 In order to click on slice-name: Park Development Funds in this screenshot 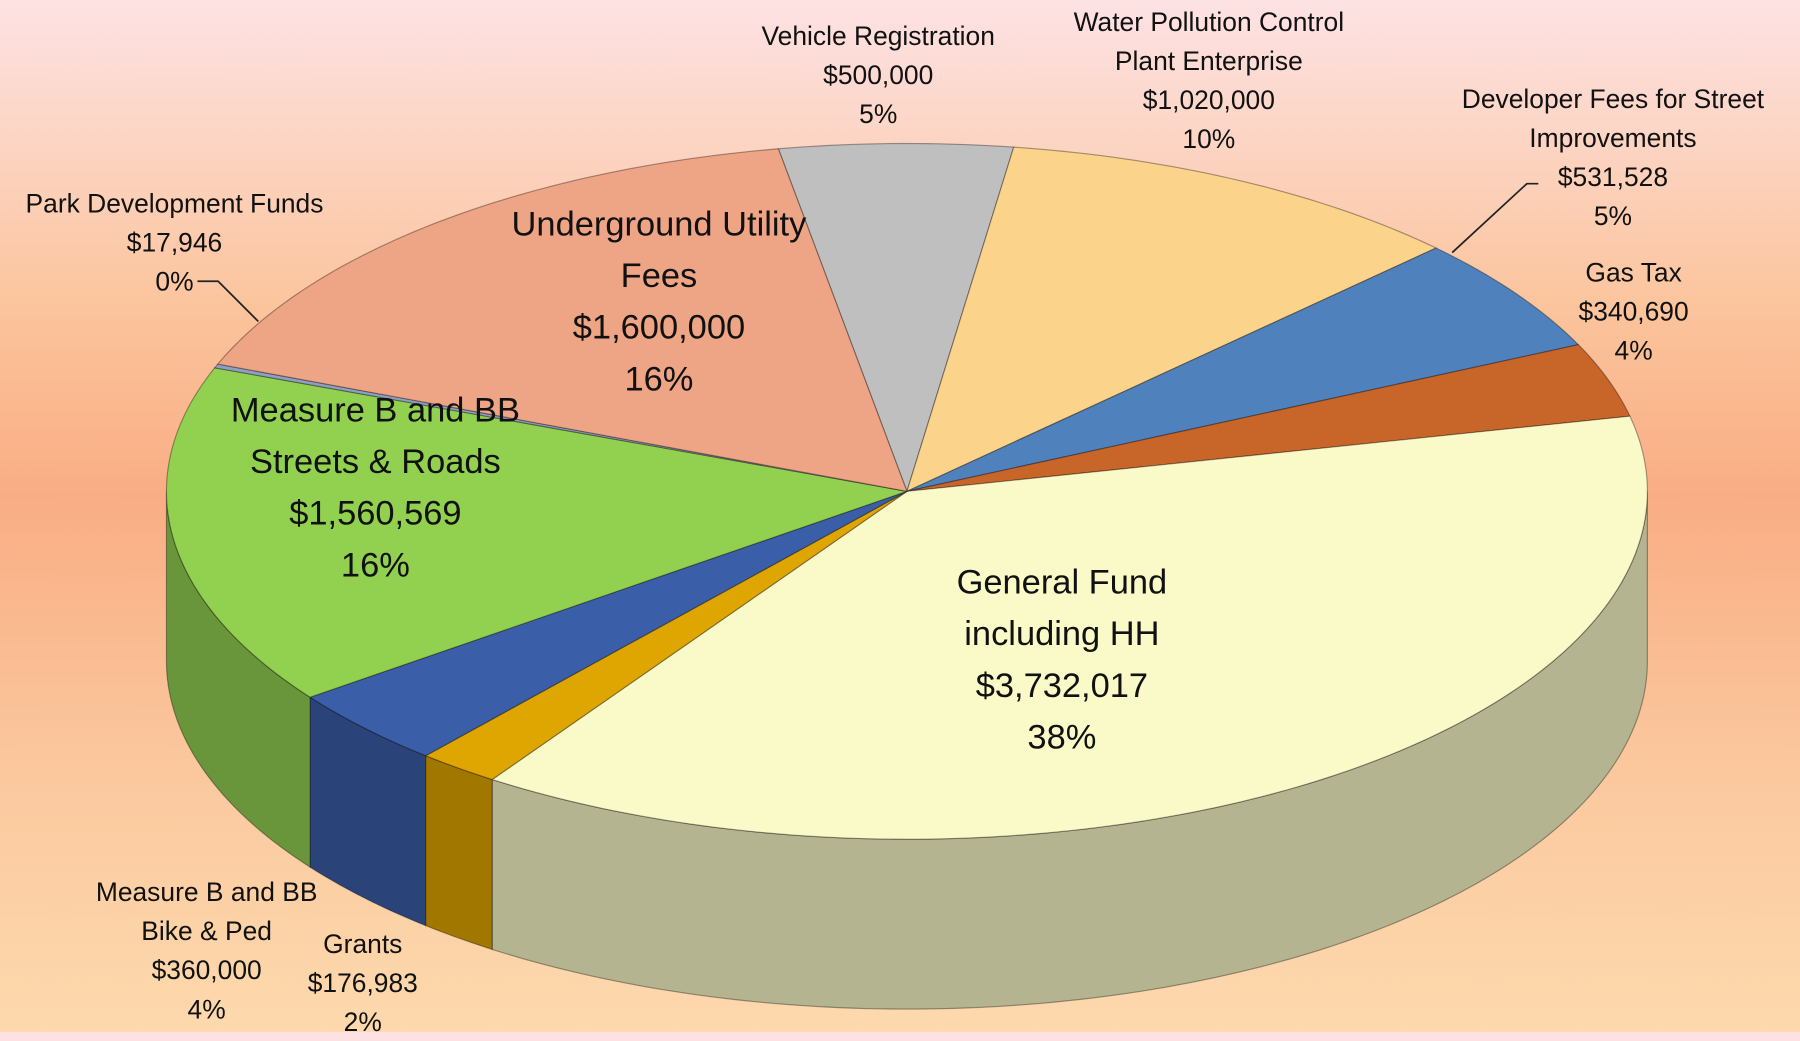, I will do `click(174, 203)`.